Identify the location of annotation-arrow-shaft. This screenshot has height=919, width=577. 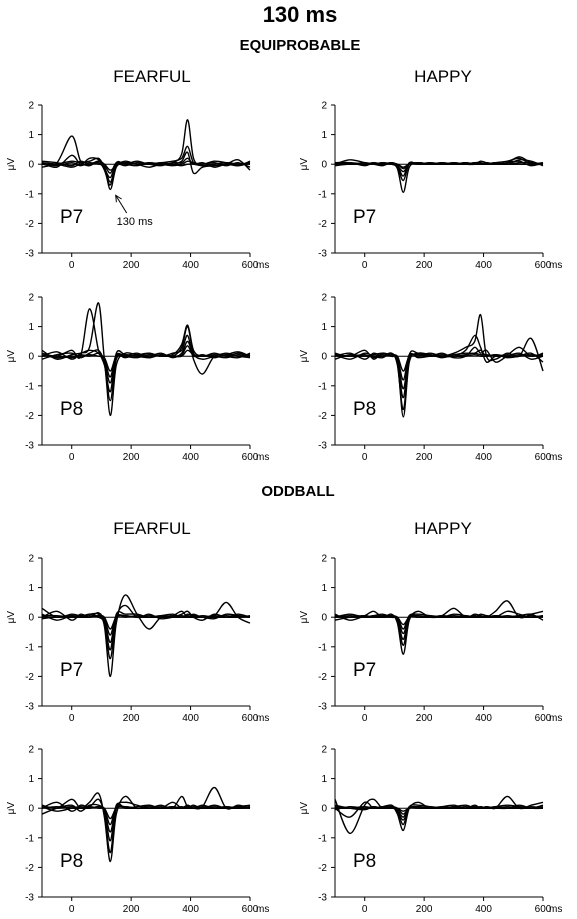
(121, 204).